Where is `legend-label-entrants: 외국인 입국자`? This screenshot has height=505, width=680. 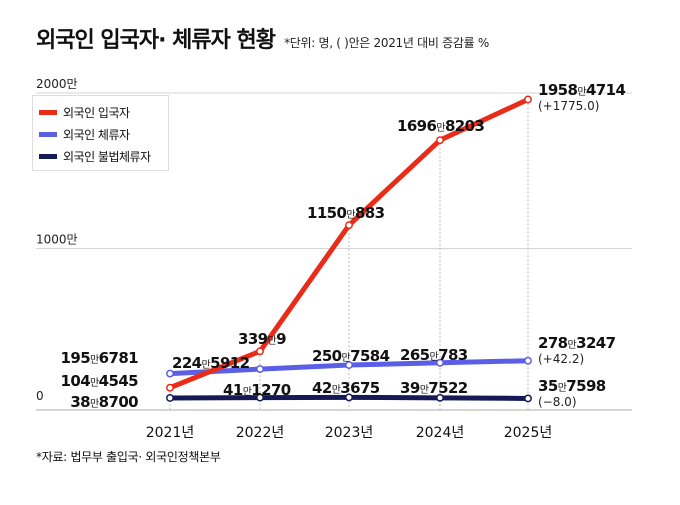
legend-label-entrants: 외국인 입국자 is located at coordinates (96, 112).